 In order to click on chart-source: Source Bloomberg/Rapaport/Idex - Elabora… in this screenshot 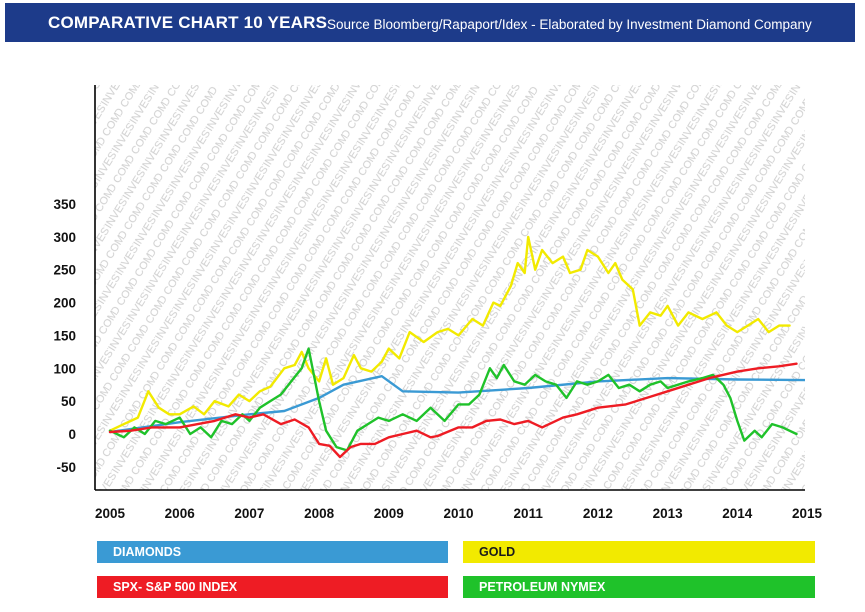, I will do `click(569, 24)`.